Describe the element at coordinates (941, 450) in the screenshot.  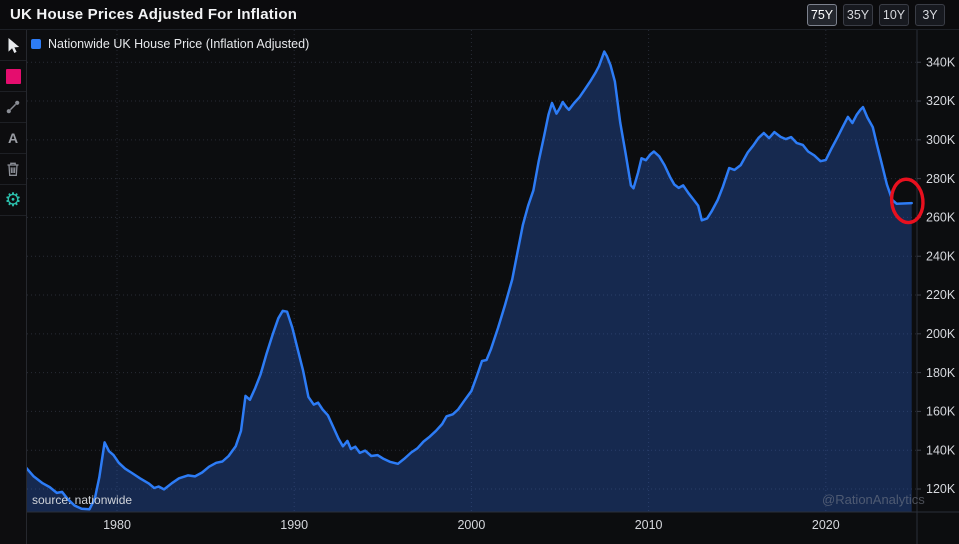
I see `svg-text: 140K` at that location.